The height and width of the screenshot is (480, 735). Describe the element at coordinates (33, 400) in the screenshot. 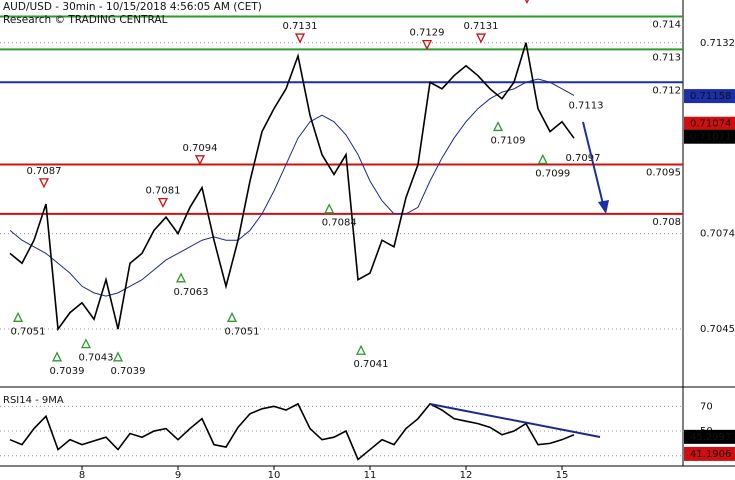

I see `rsi-title: RSI14 - 9MA` at that location.